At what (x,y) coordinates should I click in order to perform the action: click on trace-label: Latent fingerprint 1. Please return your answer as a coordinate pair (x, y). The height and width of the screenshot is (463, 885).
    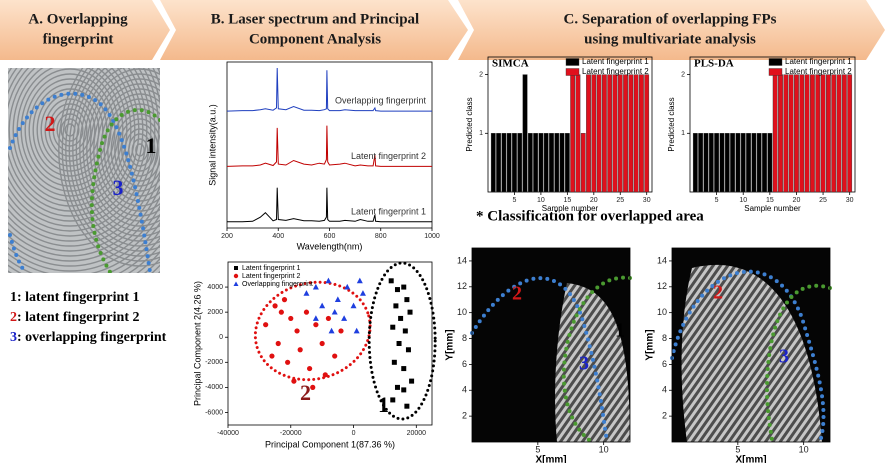
    Looking at the image, I should click on (388, 211).